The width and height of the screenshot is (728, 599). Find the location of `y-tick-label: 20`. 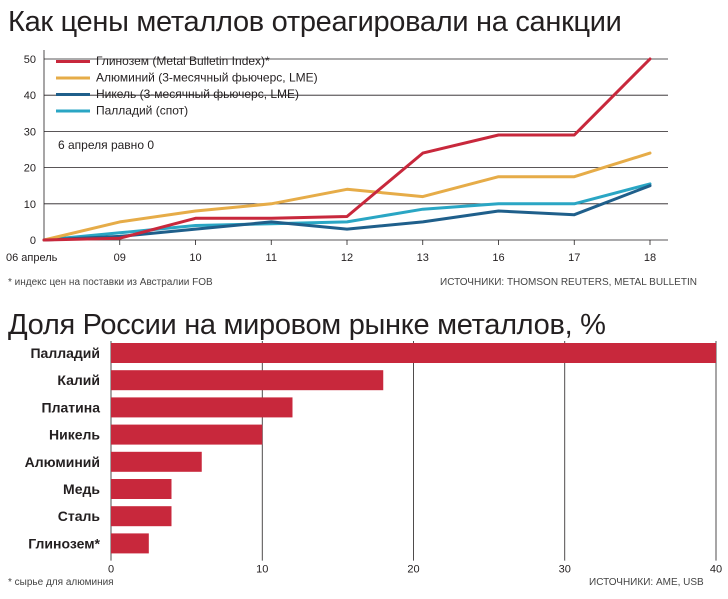

y-tick-label: 20 is located at coordinates (30, 169).